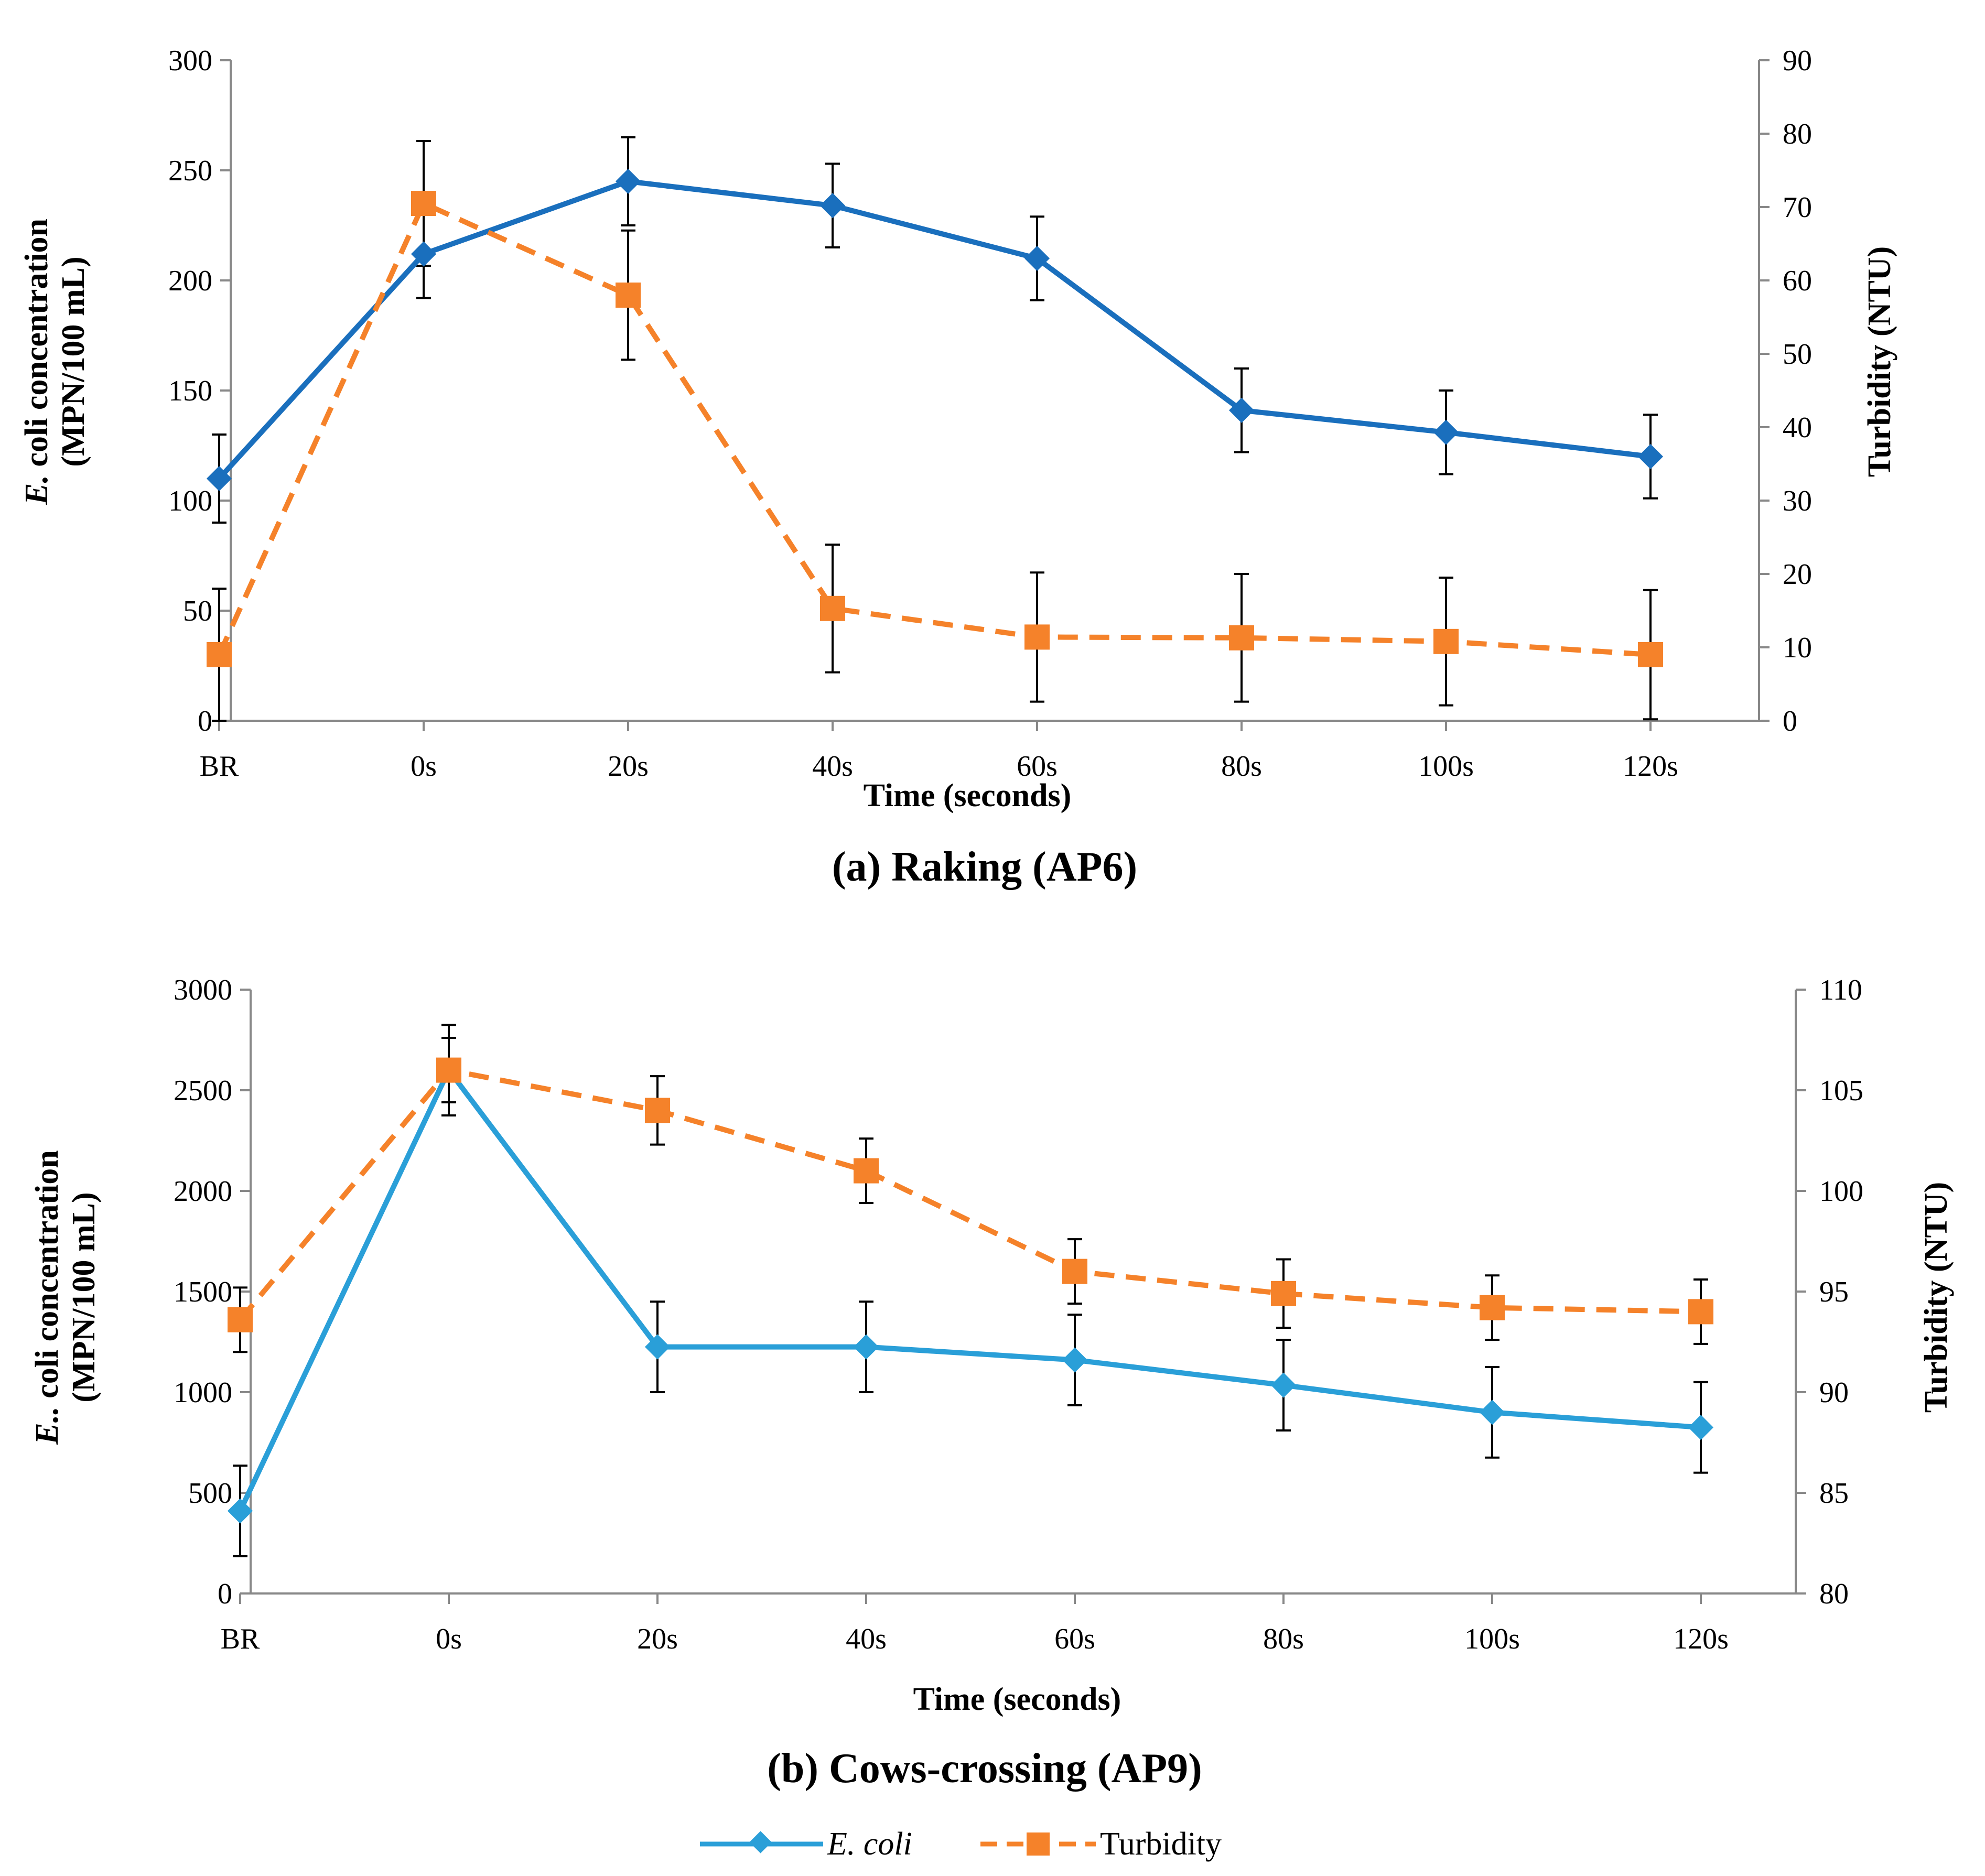  What do you see at coordinates (205, 721) in the screenshot?
I see `chart-a-y-tick-label: 0` at bounding box center [205, 721].